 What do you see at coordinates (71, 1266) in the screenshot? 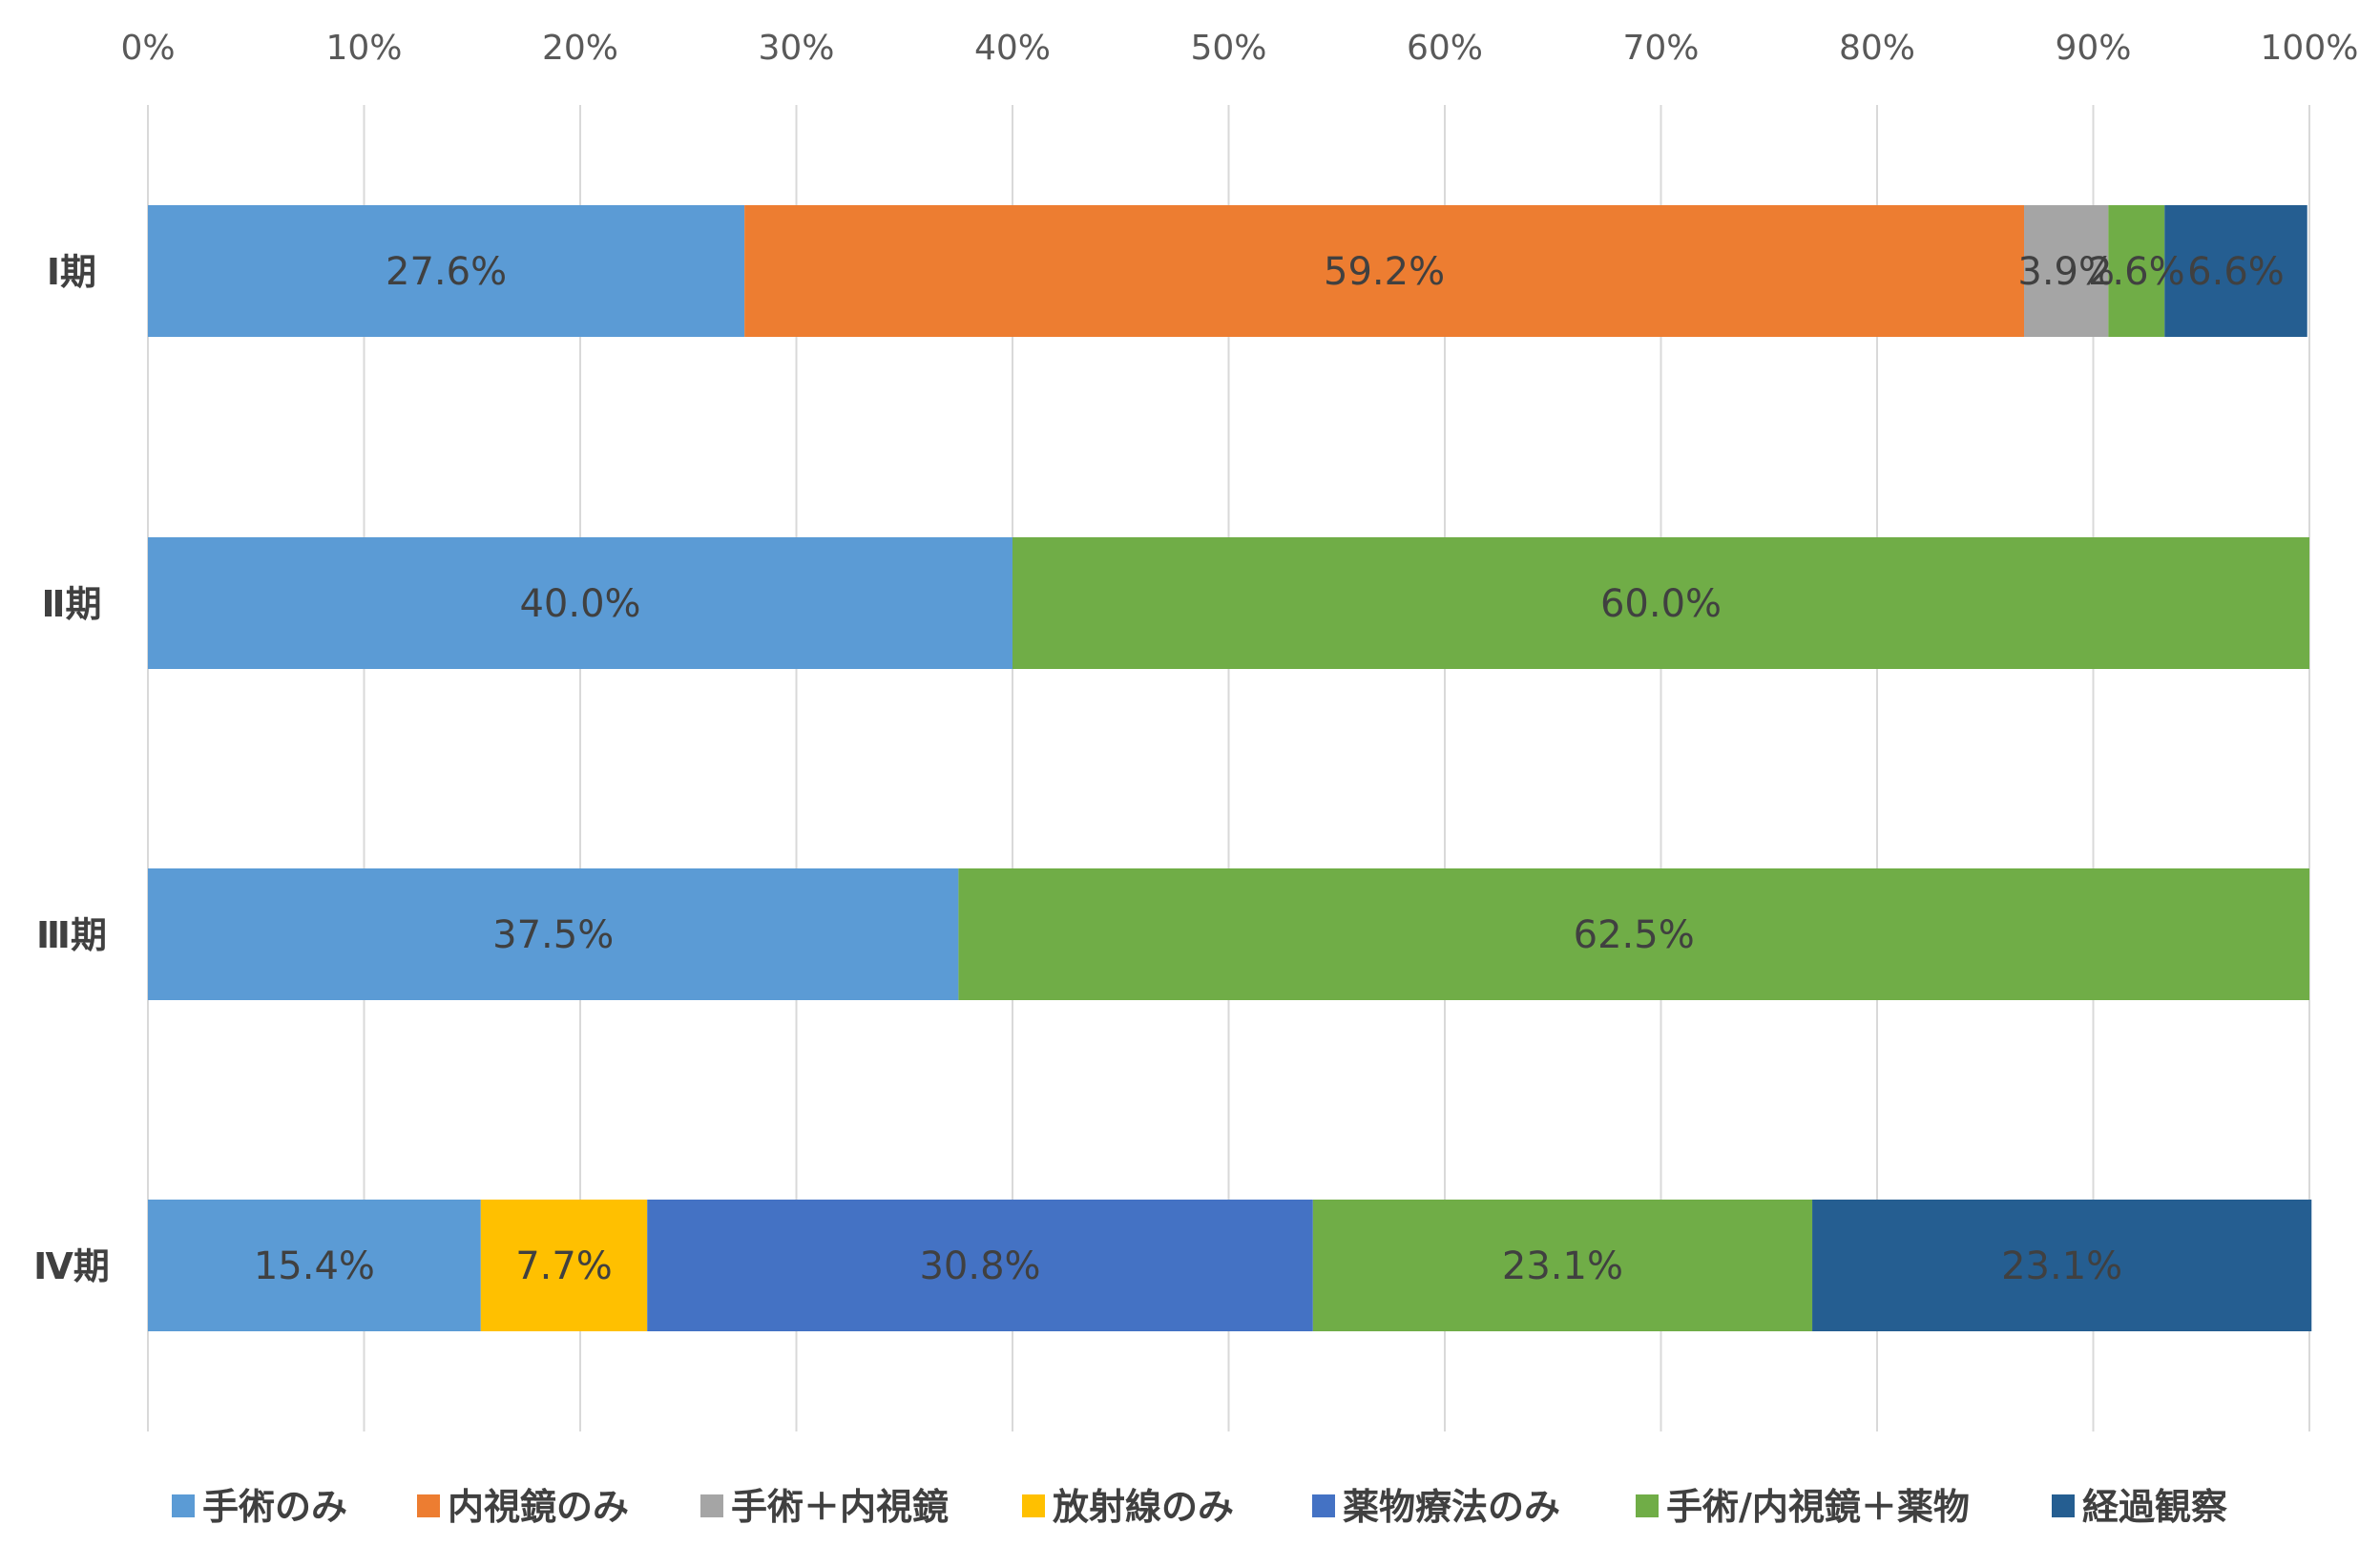
I see `category-label: Ⅳ期` at bounding box center [71, 1266].